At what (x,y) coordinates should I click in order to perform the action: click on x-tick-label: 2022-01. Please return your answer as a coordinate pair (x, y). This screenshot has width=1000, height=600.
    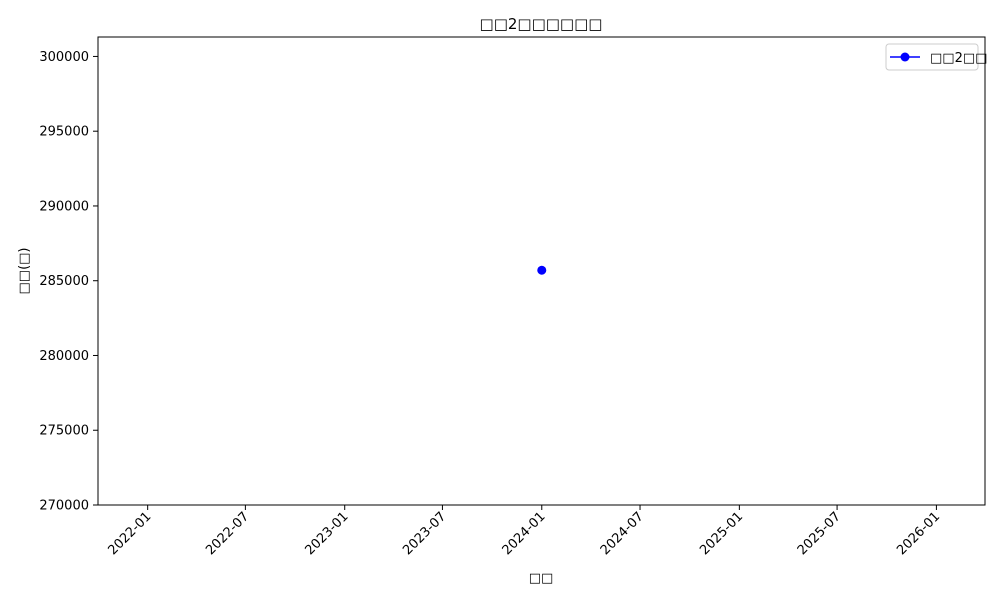
    Looking at the image, I should click on (129, 533).